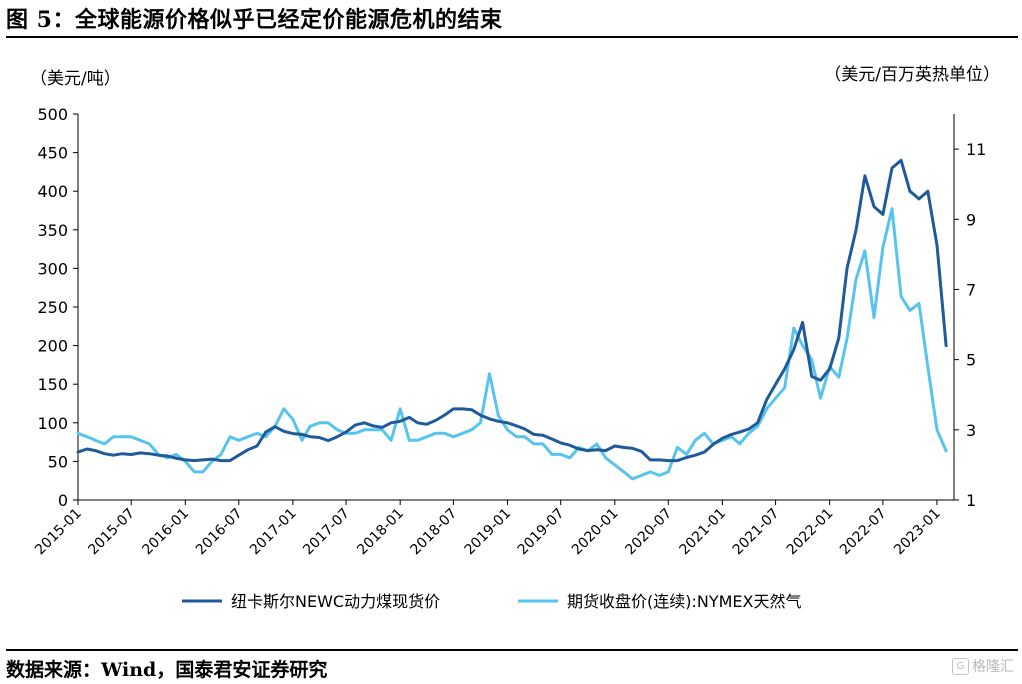  Describe the element at coordinates (52, 114) in the screenshot. I see `left-tick-label: 500` at that location.